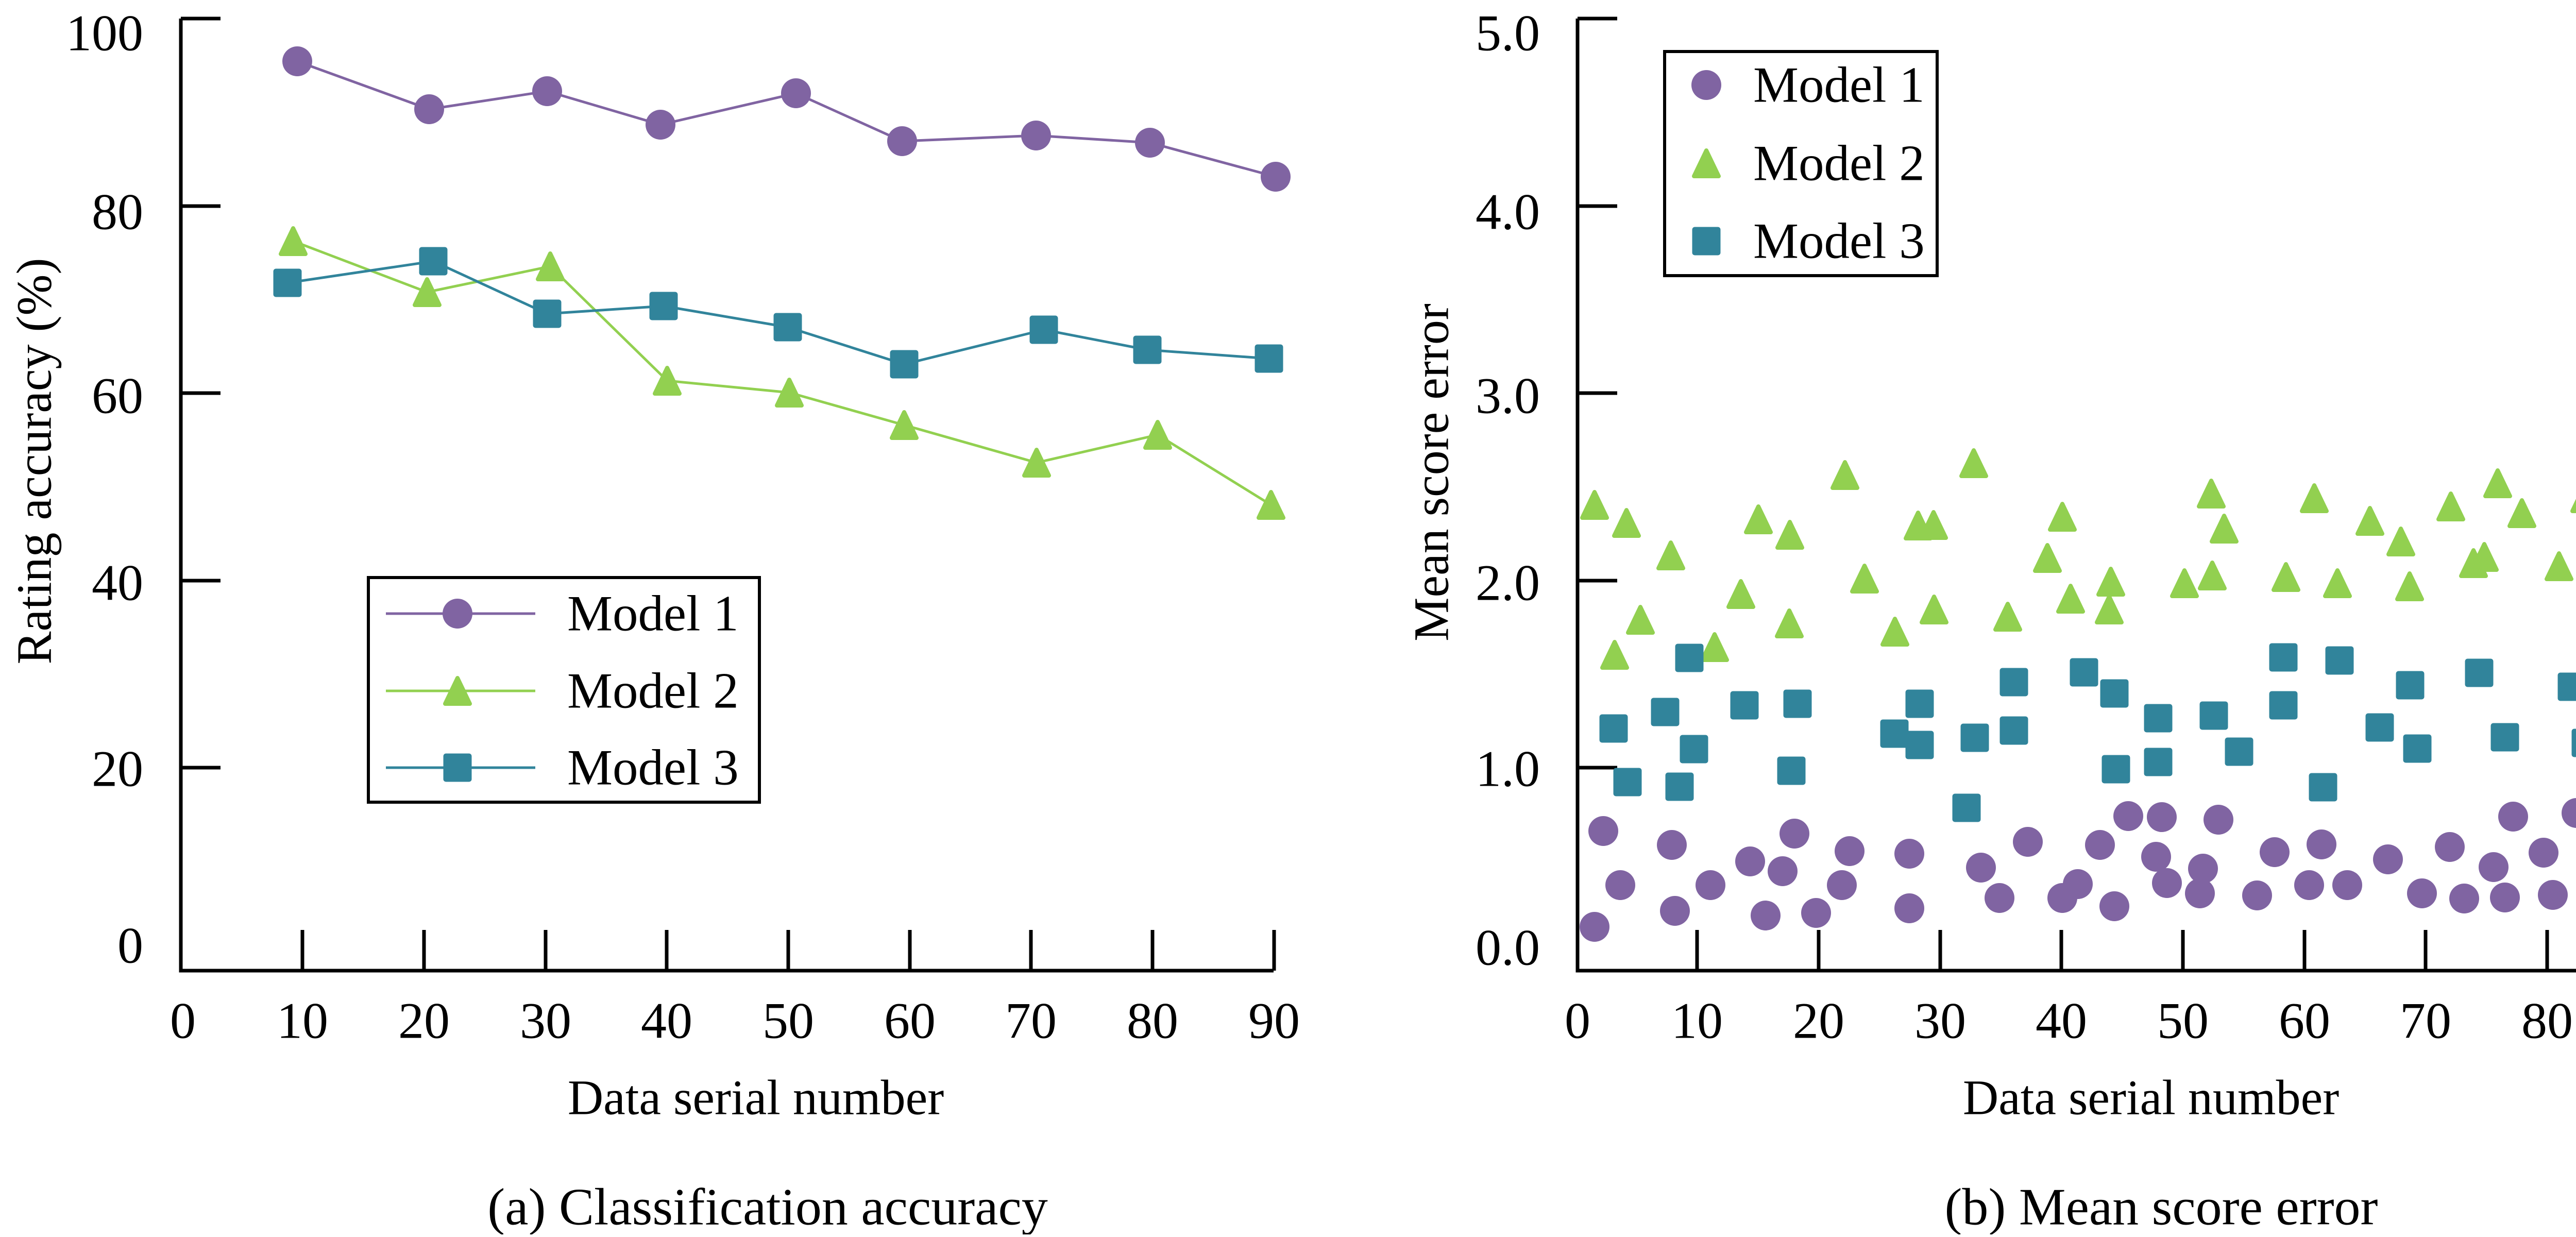 The height and width of the screenshot is (1237, 2576). Describe the element at coordinates (1508, 769) in the screenshot. I see `svg-text: 1.0` at that location.